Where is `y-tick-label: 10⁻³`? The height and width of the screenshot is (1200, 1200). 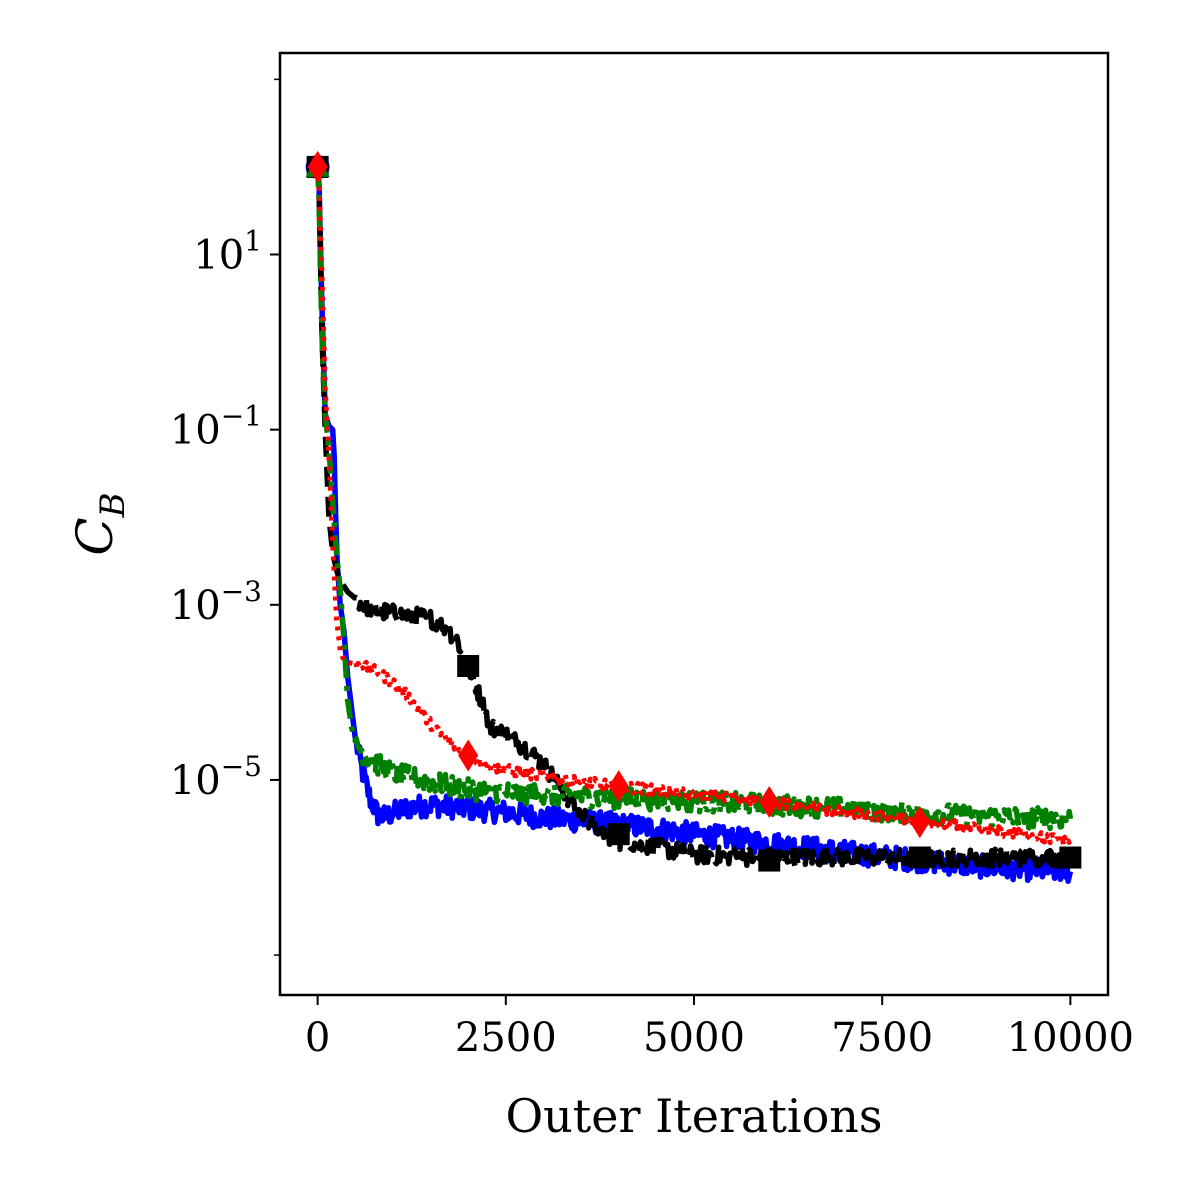
y-tick-label: 10⁻³ is located at coordinates (216, 602).